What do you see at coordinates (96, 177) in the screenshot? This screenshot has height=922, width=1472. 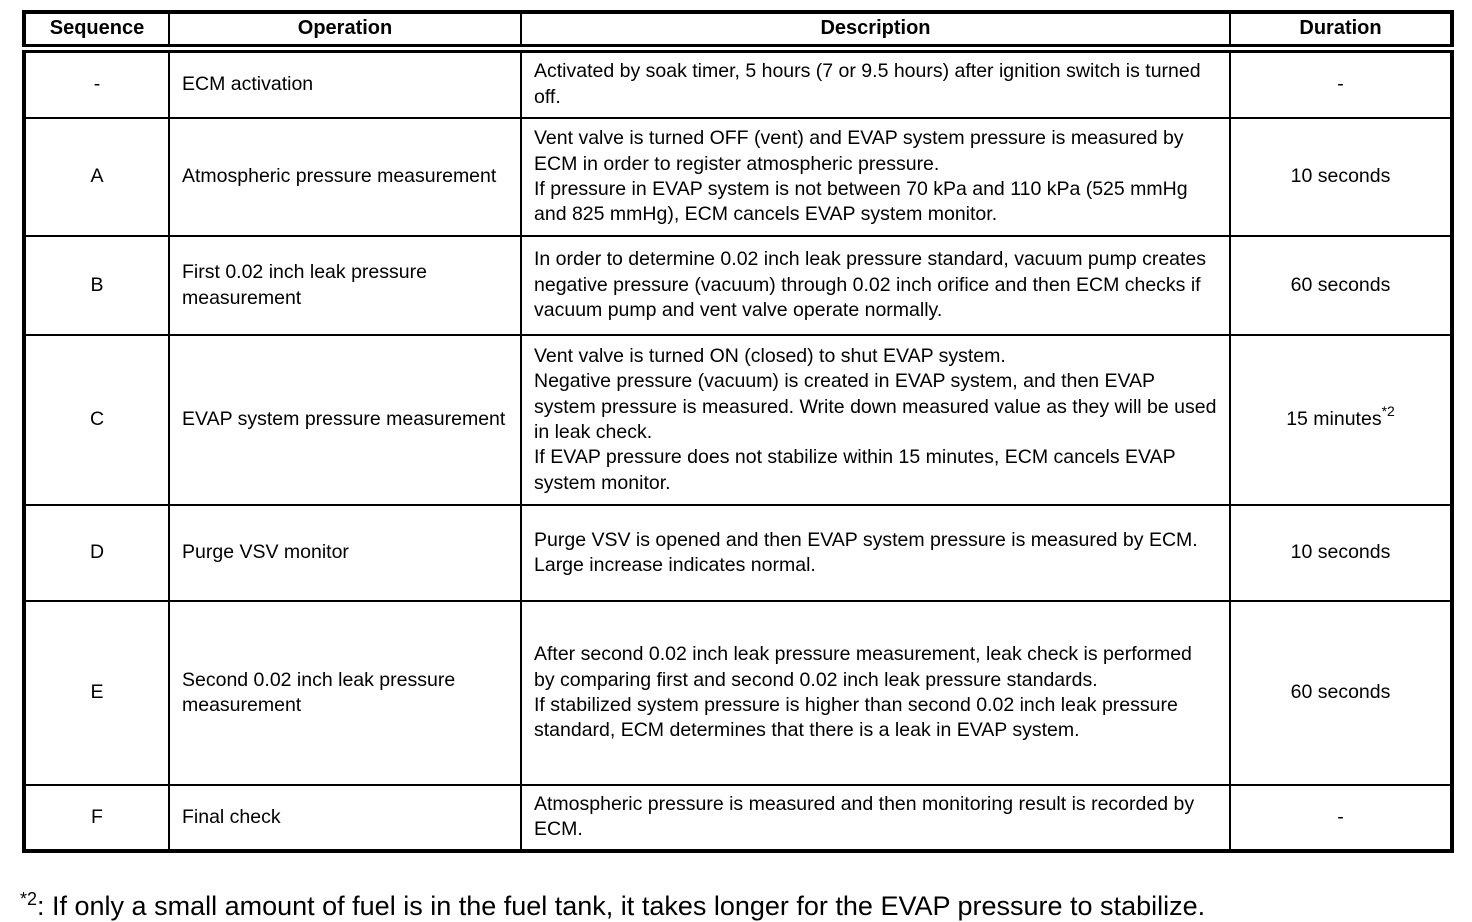 I see `sequence-cell: A` at bounding box center [96, 177].